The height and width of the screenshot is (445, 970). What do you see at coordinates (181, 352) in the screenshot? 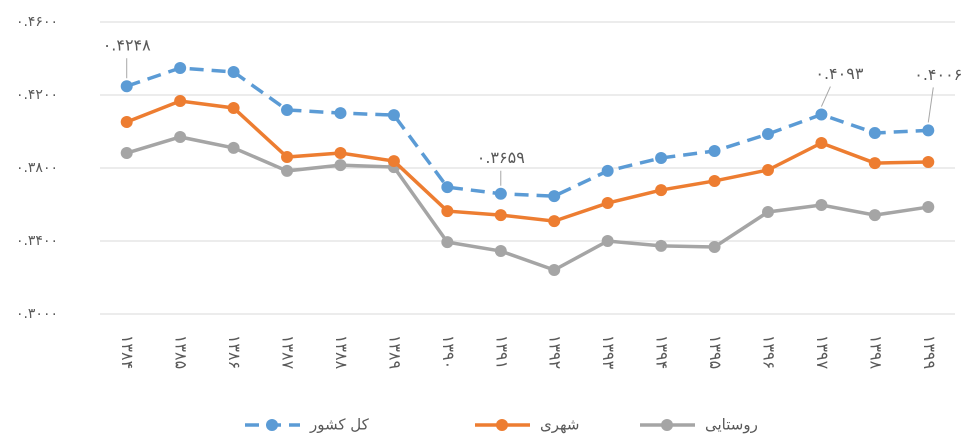
I see `x-tick-label: ۱۳۸۵` at bounding box center [181, 352].